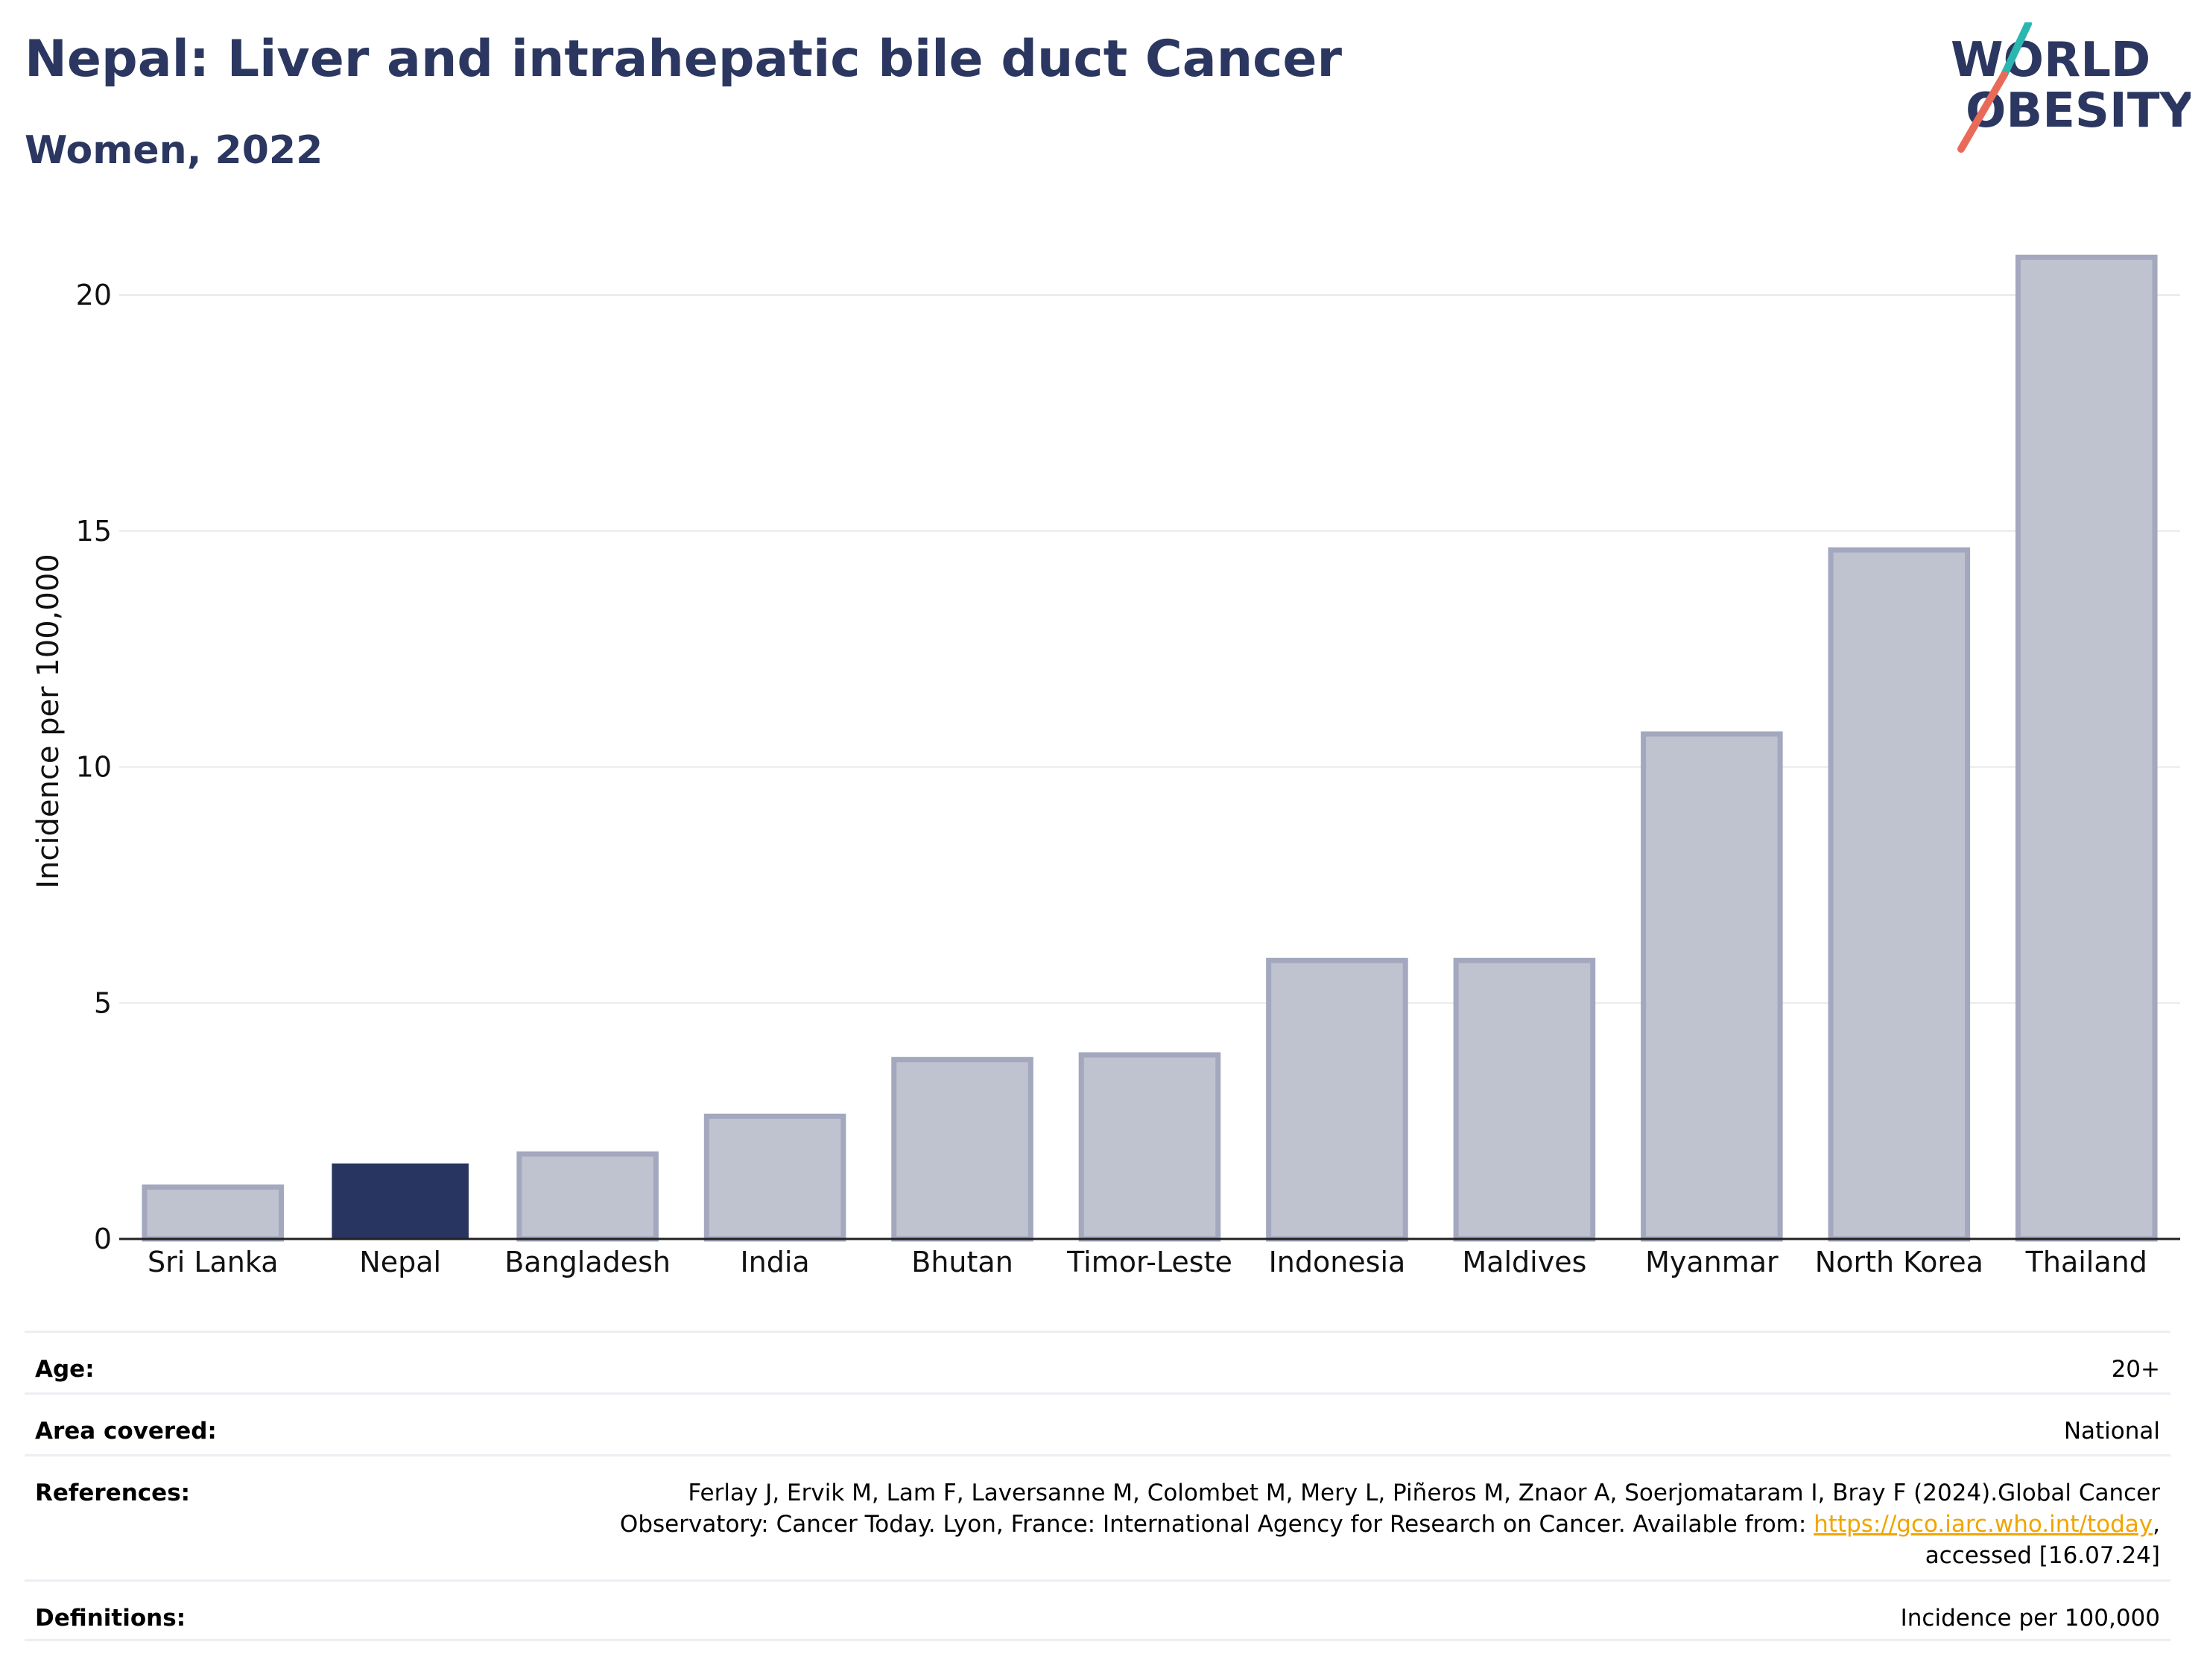 Image resolution: width=2204 pixels, height=1680 pixels. Describe the element at coordinates (1097, 1423) in the screenshot. I see `meta-row-area: Area covered: National` at that location.